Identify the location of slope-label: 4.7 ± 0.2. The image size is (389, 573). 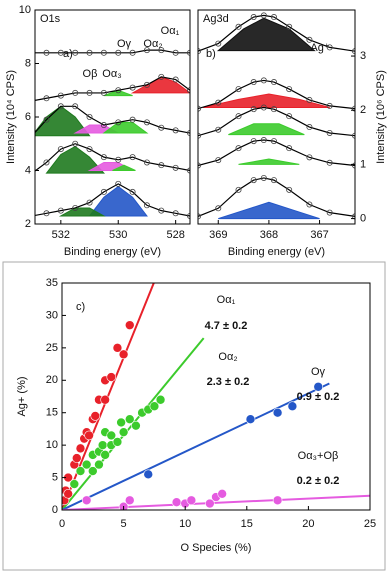
(226, 326).